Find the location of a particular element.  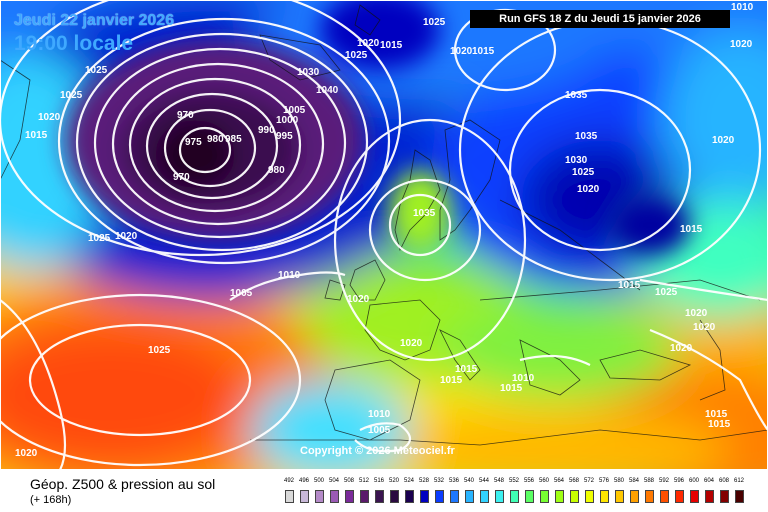

legend-value: 492 is located at coordinates (288, 481).